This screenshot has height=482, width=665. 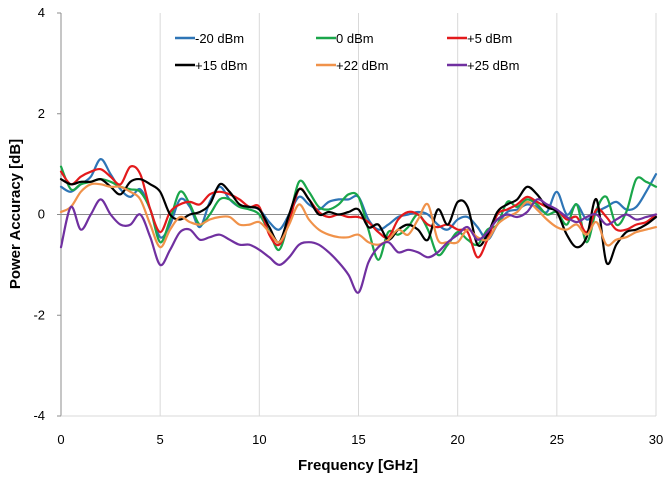 What do you see at coordinates (41, 214) in the screenshot?
I see `y-tick-label: 0` at bounding box center [41, 214].